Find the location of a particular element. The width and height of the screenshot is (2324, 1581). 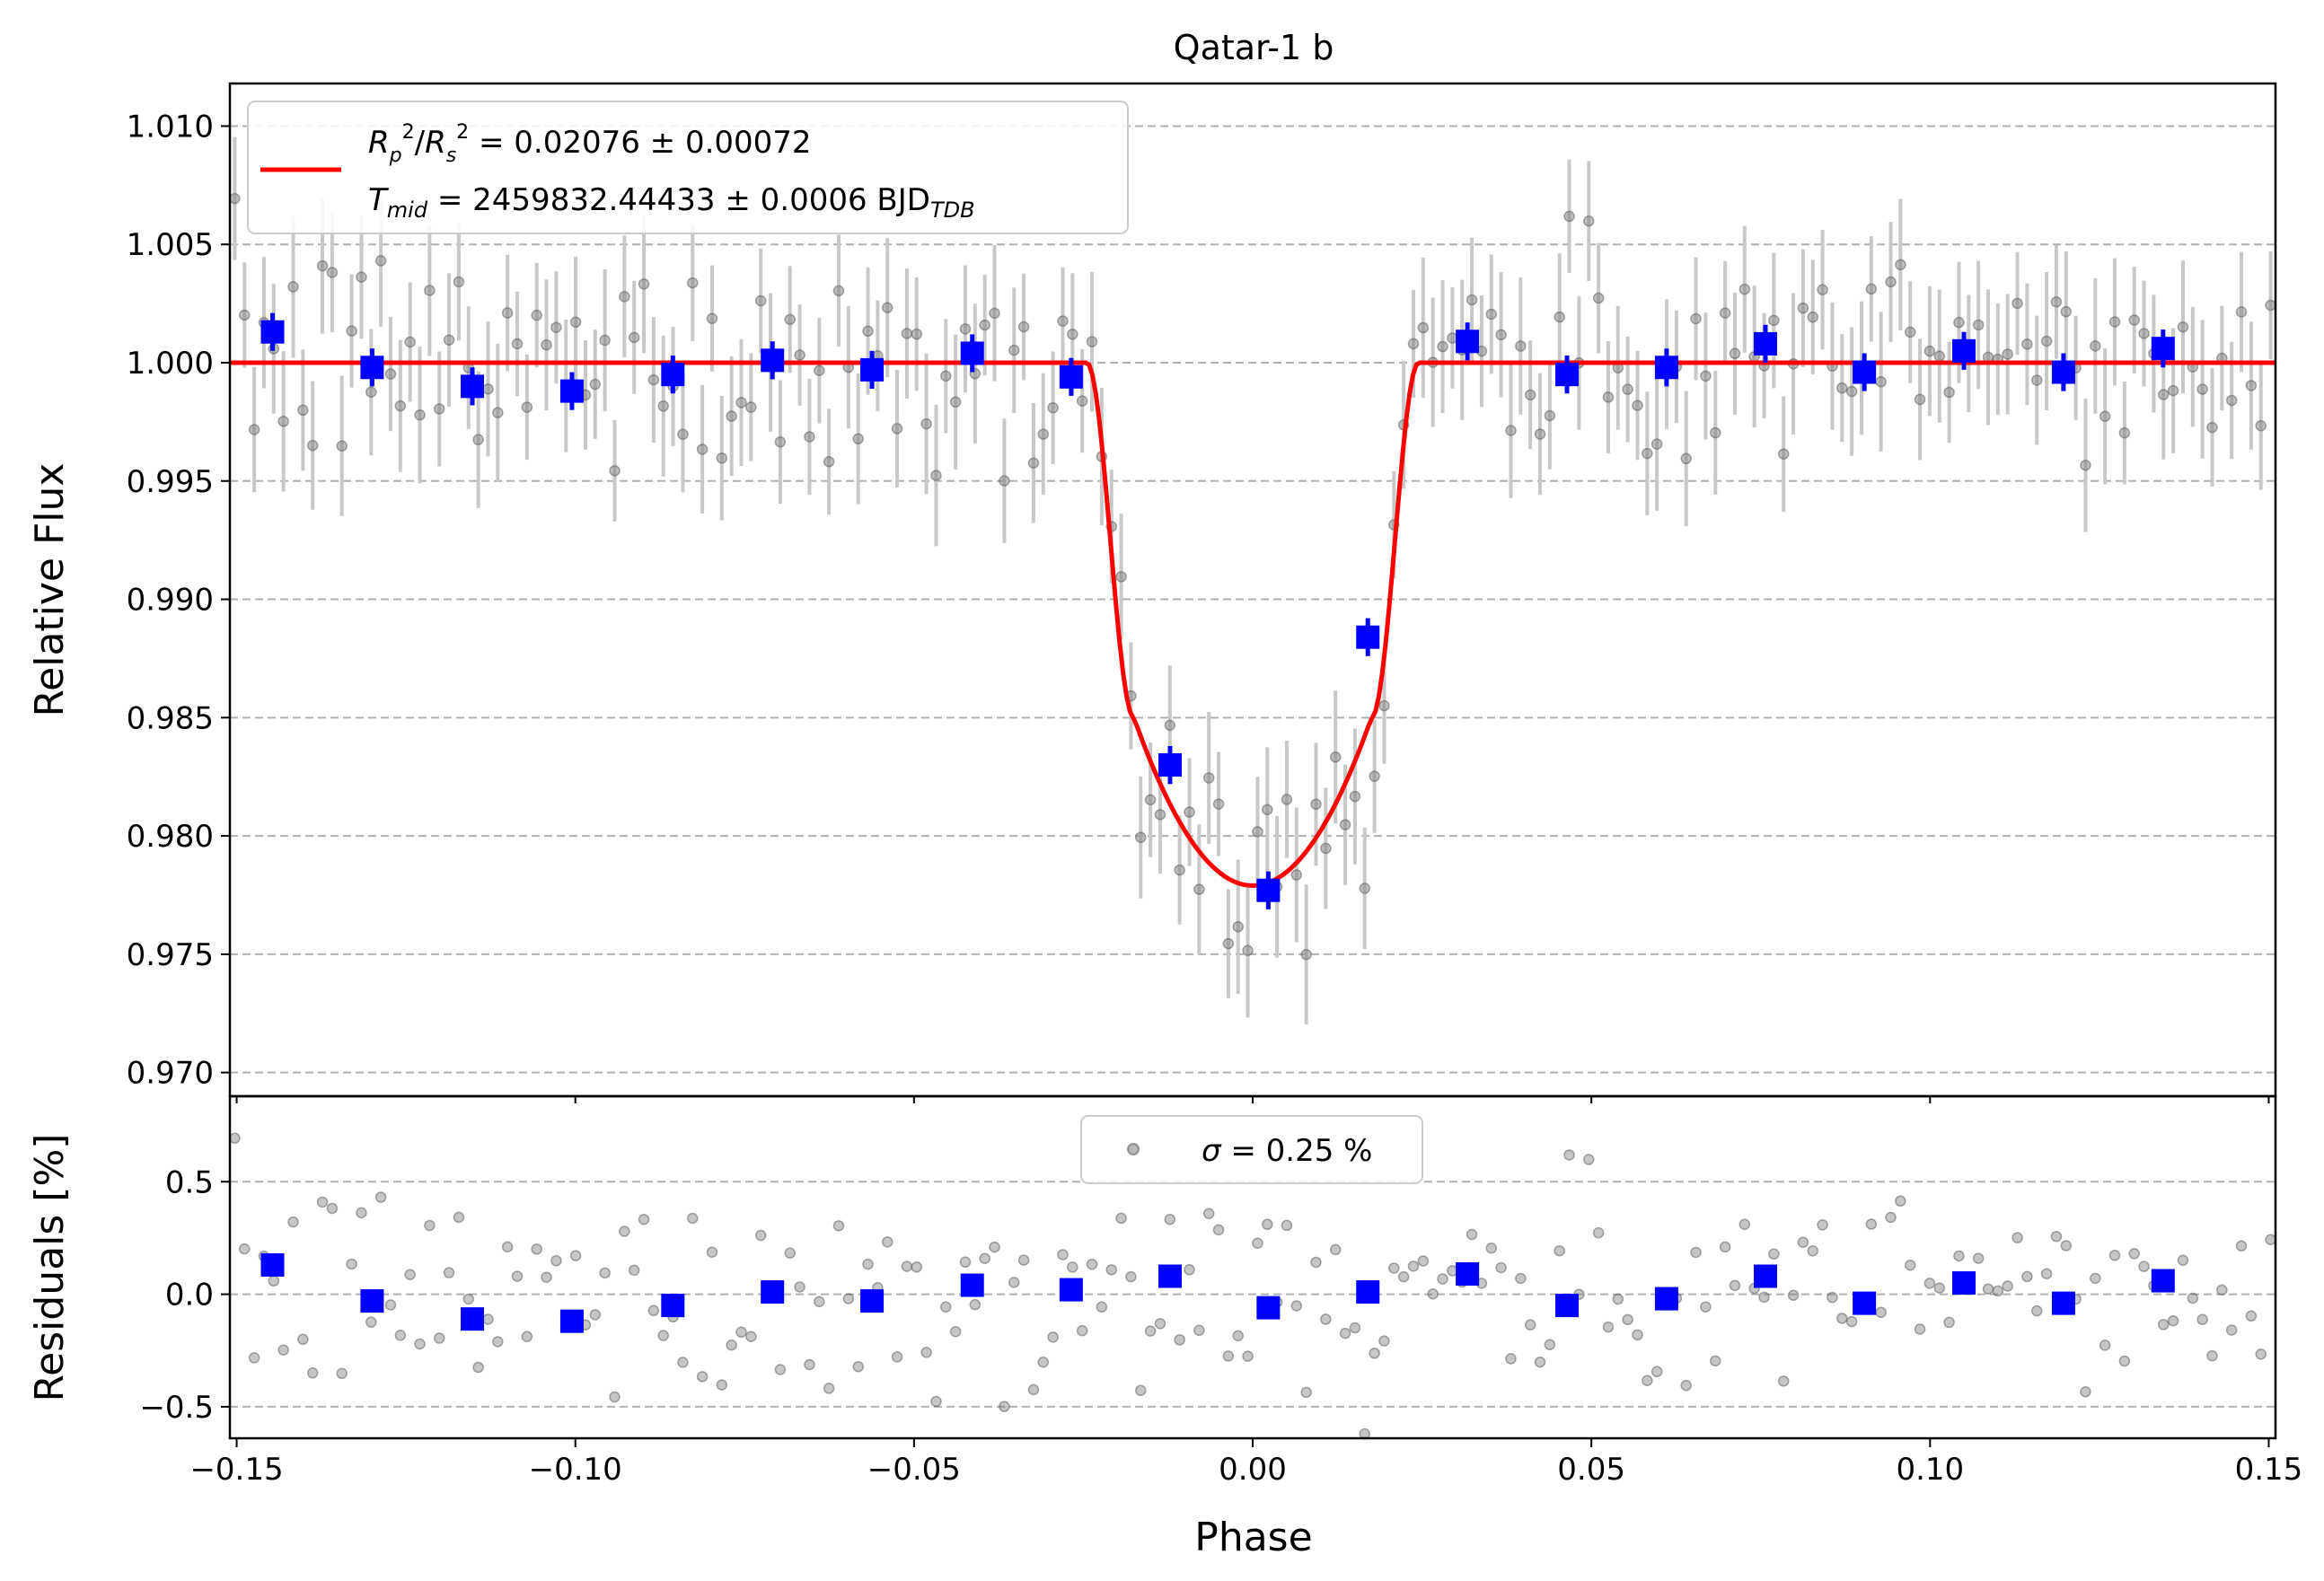

x-tick-label: −0.15 is located at coordinates (236, 1470).